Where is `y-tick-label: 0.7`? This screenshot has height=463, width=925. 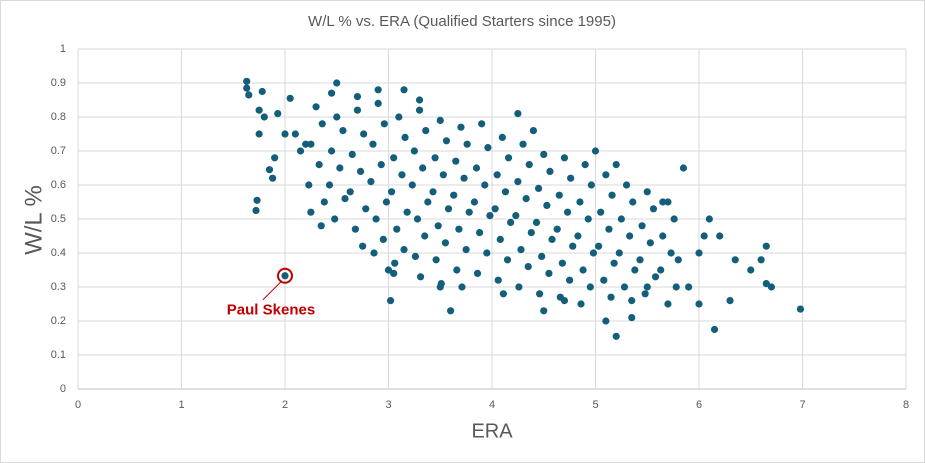 y-tick-label: 0.7 is located at coordinates (58, 151).